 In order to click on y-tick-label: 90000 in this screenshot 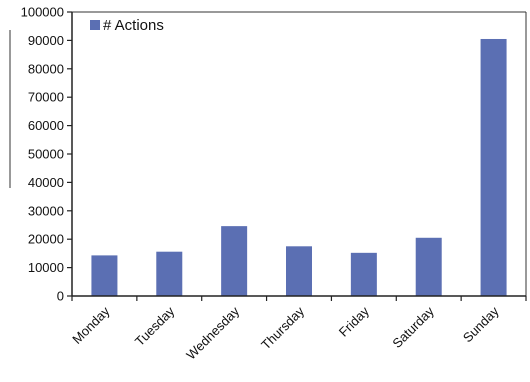, I will do `click(46, 40)`.